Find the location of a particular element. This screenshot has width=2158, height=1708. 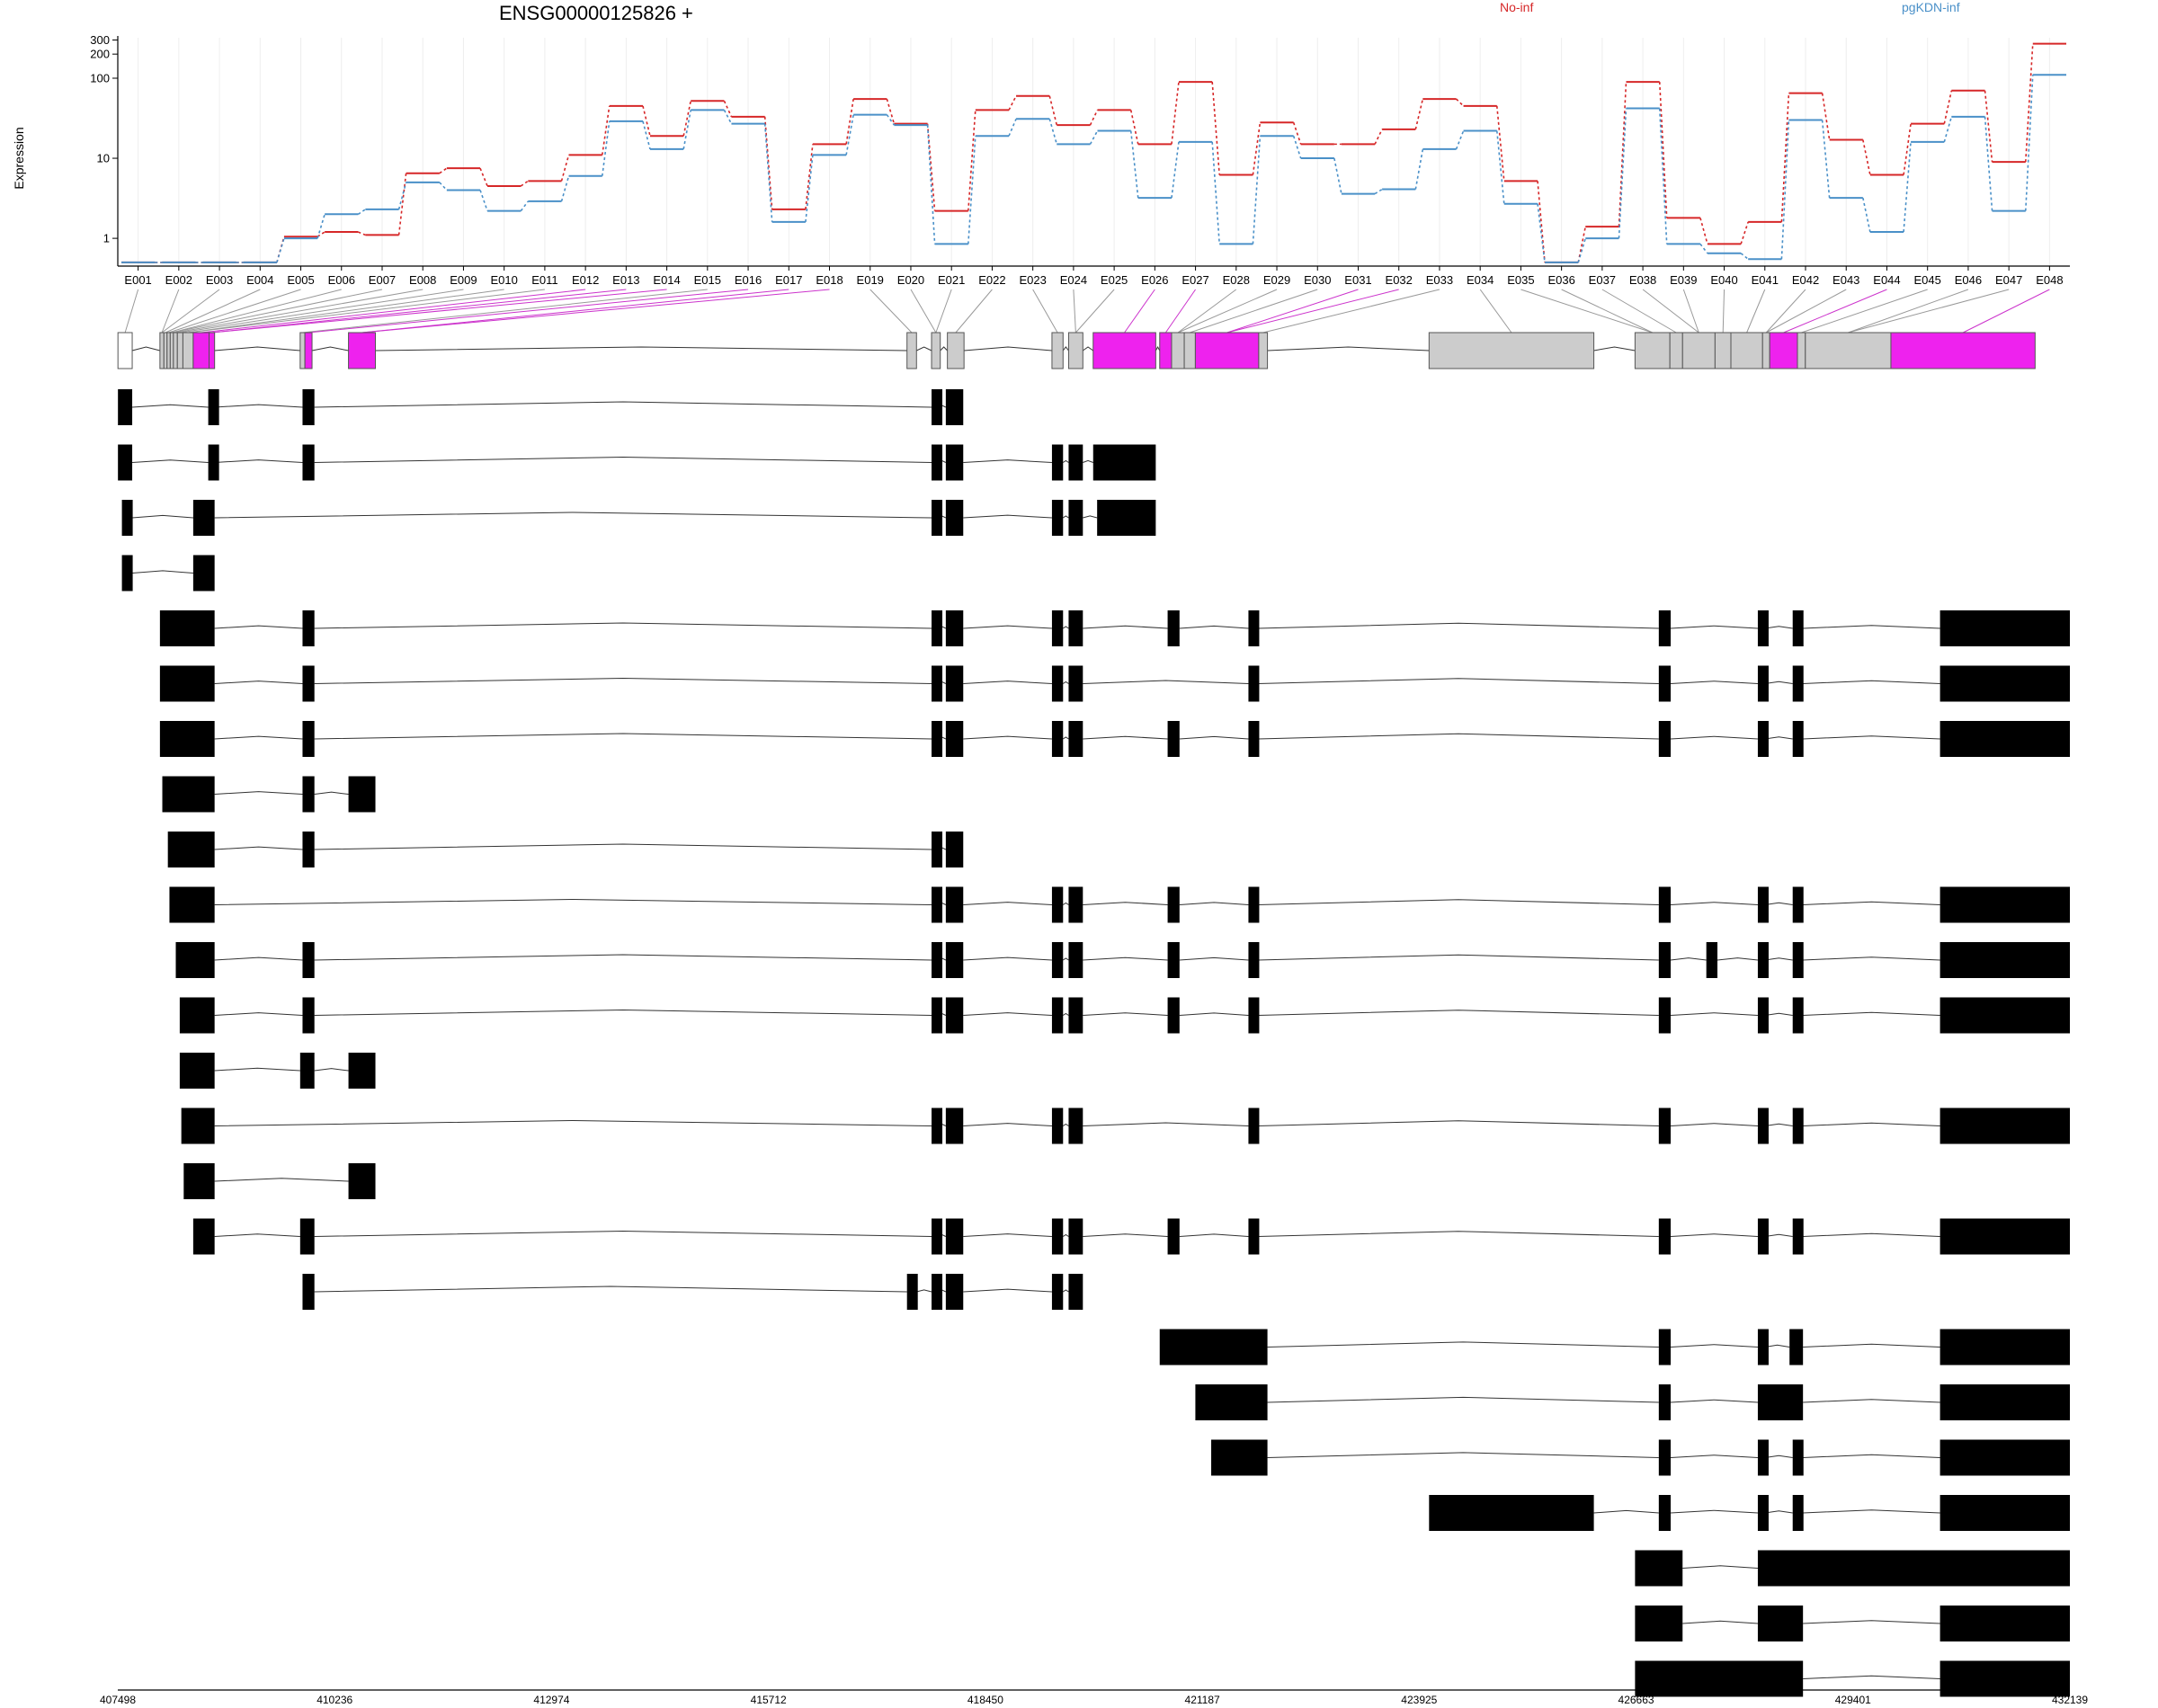

genomic-tick-label: 412974 is located at coordinates (551, 1700).